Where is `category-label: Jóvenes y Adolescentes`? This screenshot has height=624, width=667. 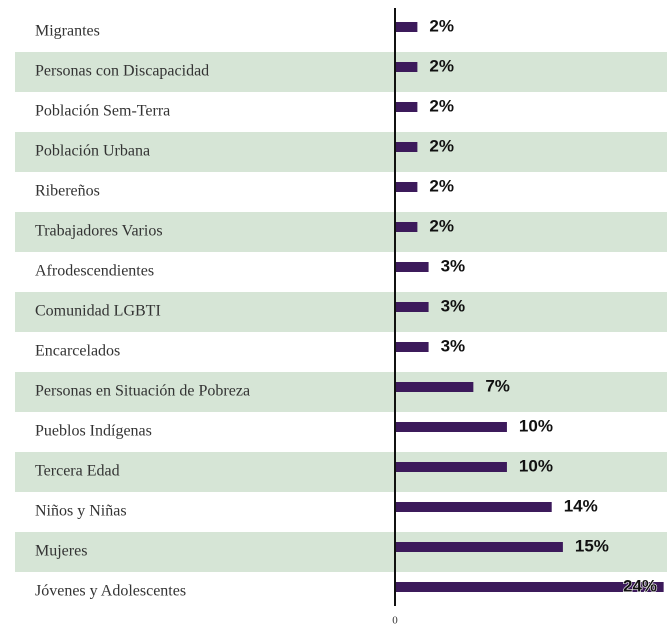
category-label: Jóvenes y Adolescentes is located at coordinates (110, 591).